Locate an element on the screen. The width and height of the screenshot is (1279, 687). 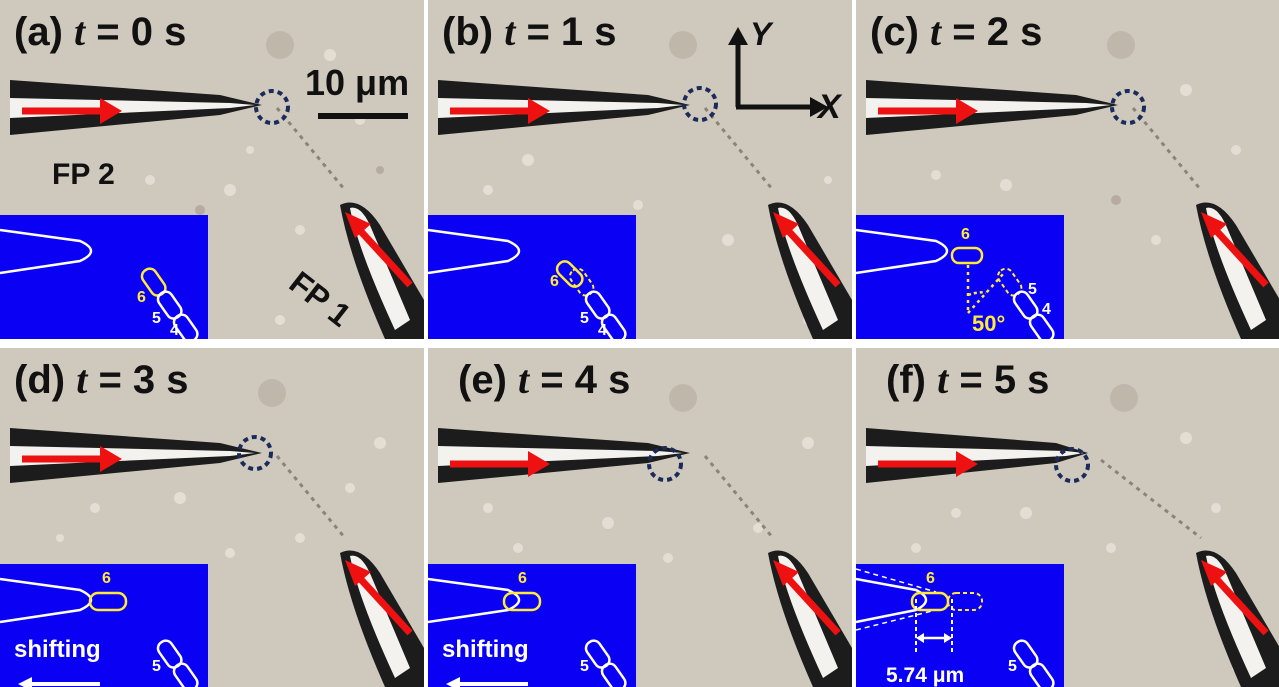
inset-d: 6 5 shifting is located at coordinates (104, 625).